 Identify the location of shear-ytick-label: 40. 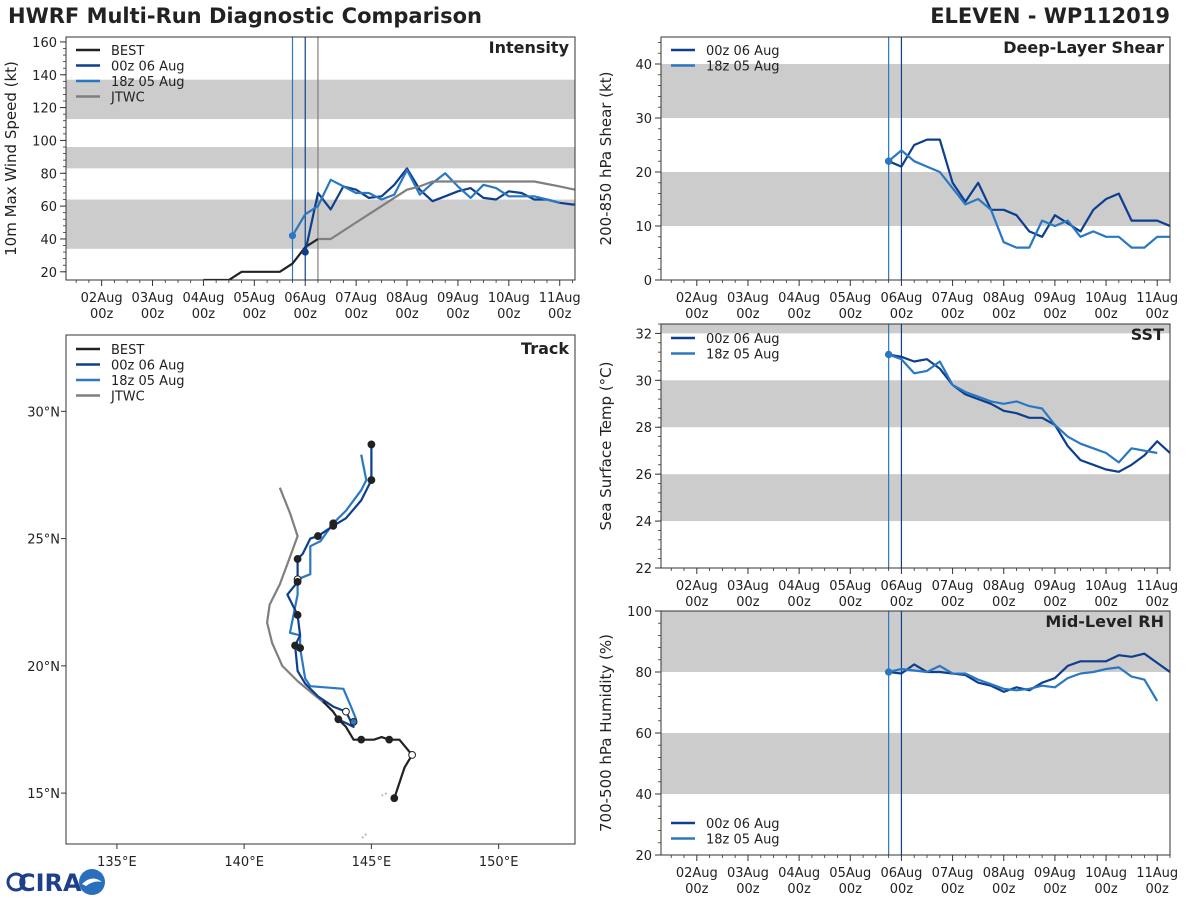
(643, 65).